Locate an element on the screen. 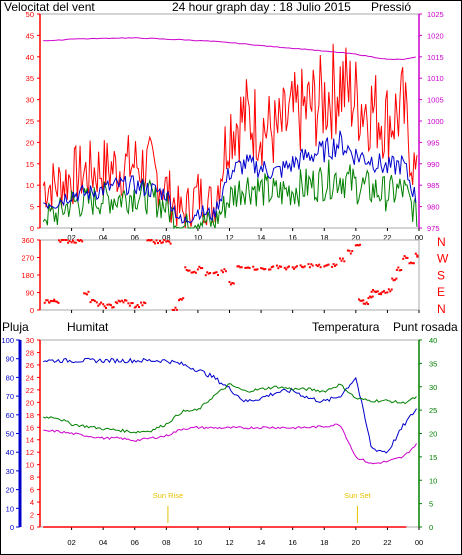 Image resolution: width=462 pixels, height=555 pixels. temperature-tick-label: 25 is located at coordinates (433, 410).